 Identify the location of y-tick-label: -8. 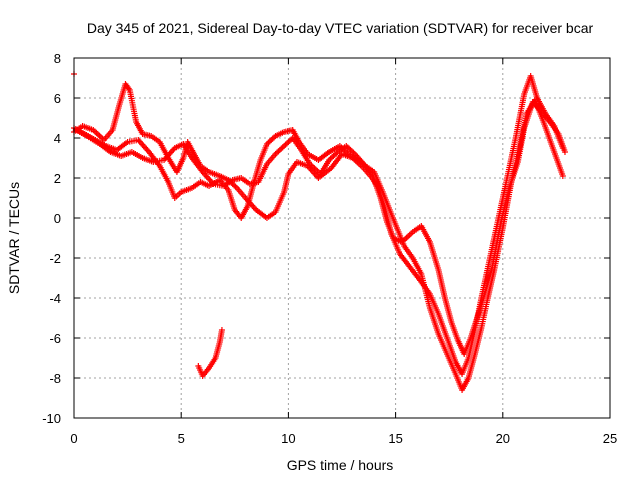
(55, 378).